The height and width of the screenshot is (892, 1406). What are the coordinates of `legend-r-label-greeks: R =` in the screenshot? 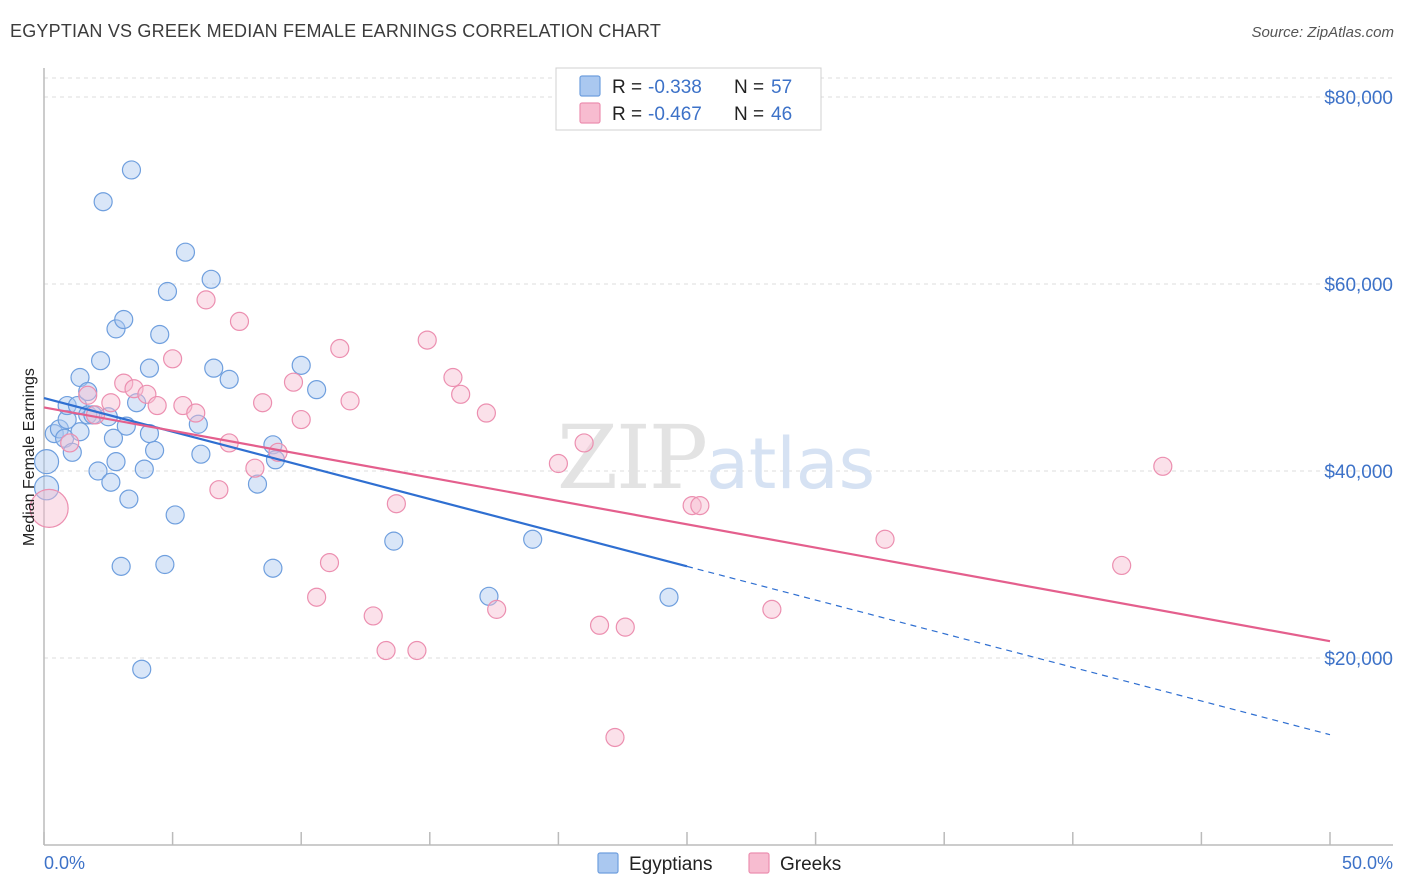 It's located at (627, 114).